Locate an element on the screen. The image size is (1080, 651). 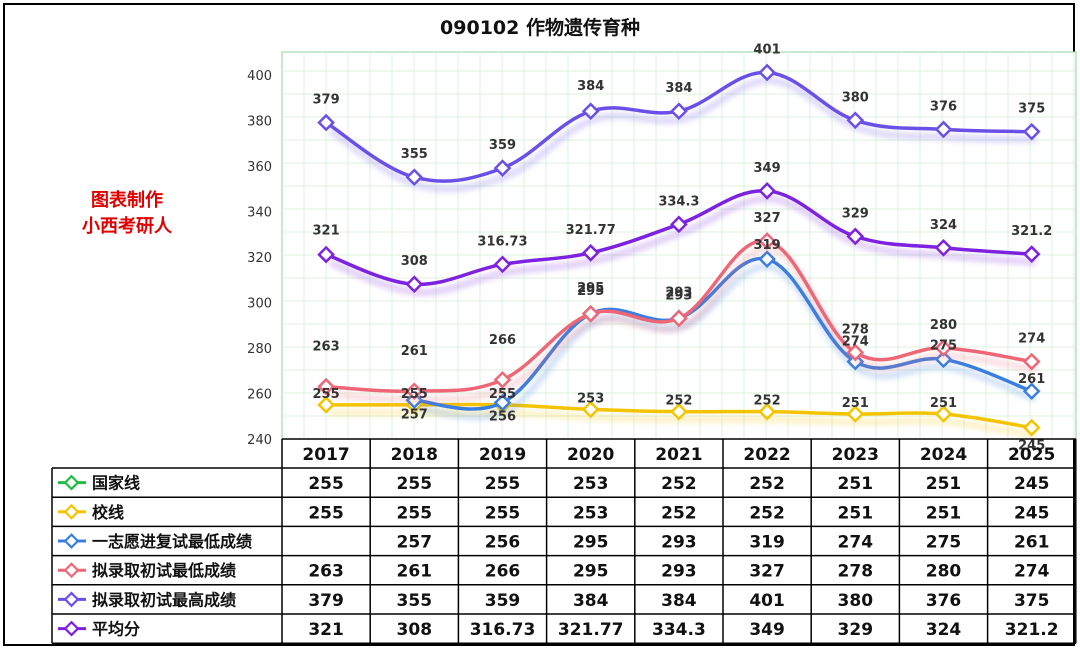
legend-label: 拟录取初试最低成绩 is located at coordinates (164, 570).